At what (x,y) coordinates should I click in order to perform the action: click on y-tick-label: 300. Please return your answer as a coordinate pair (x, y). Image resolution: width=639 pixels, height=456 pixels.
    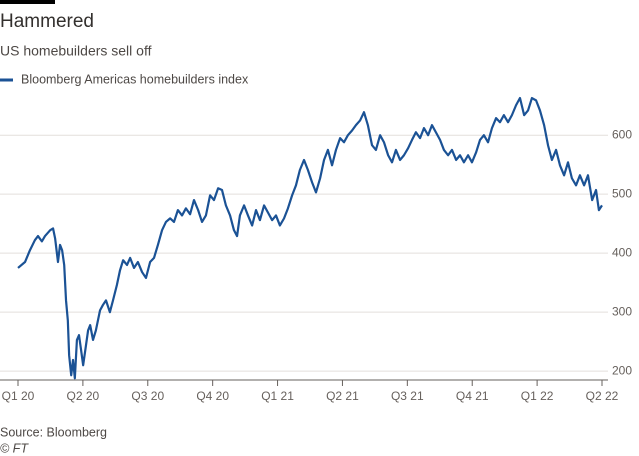
    Looking at the image, I should click on (622, 311).